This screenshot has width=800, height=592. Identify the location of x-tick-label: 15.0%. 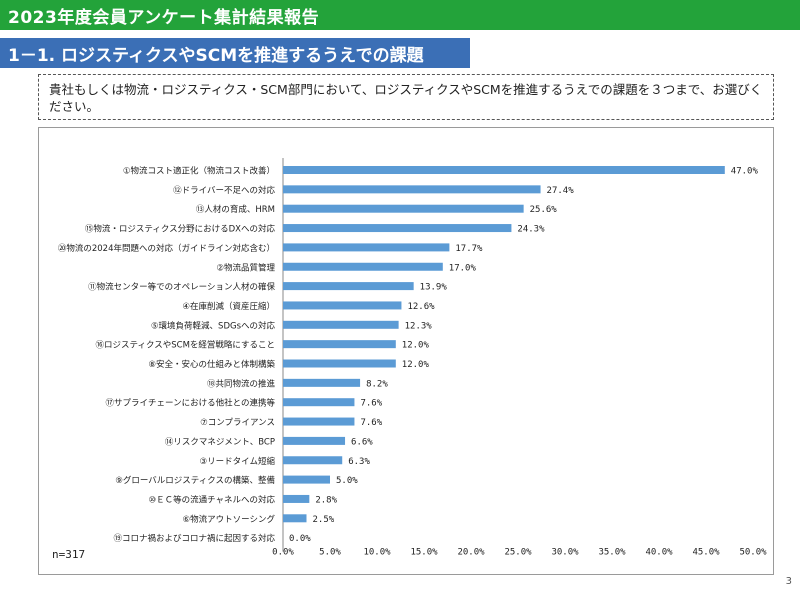
(424, 553).